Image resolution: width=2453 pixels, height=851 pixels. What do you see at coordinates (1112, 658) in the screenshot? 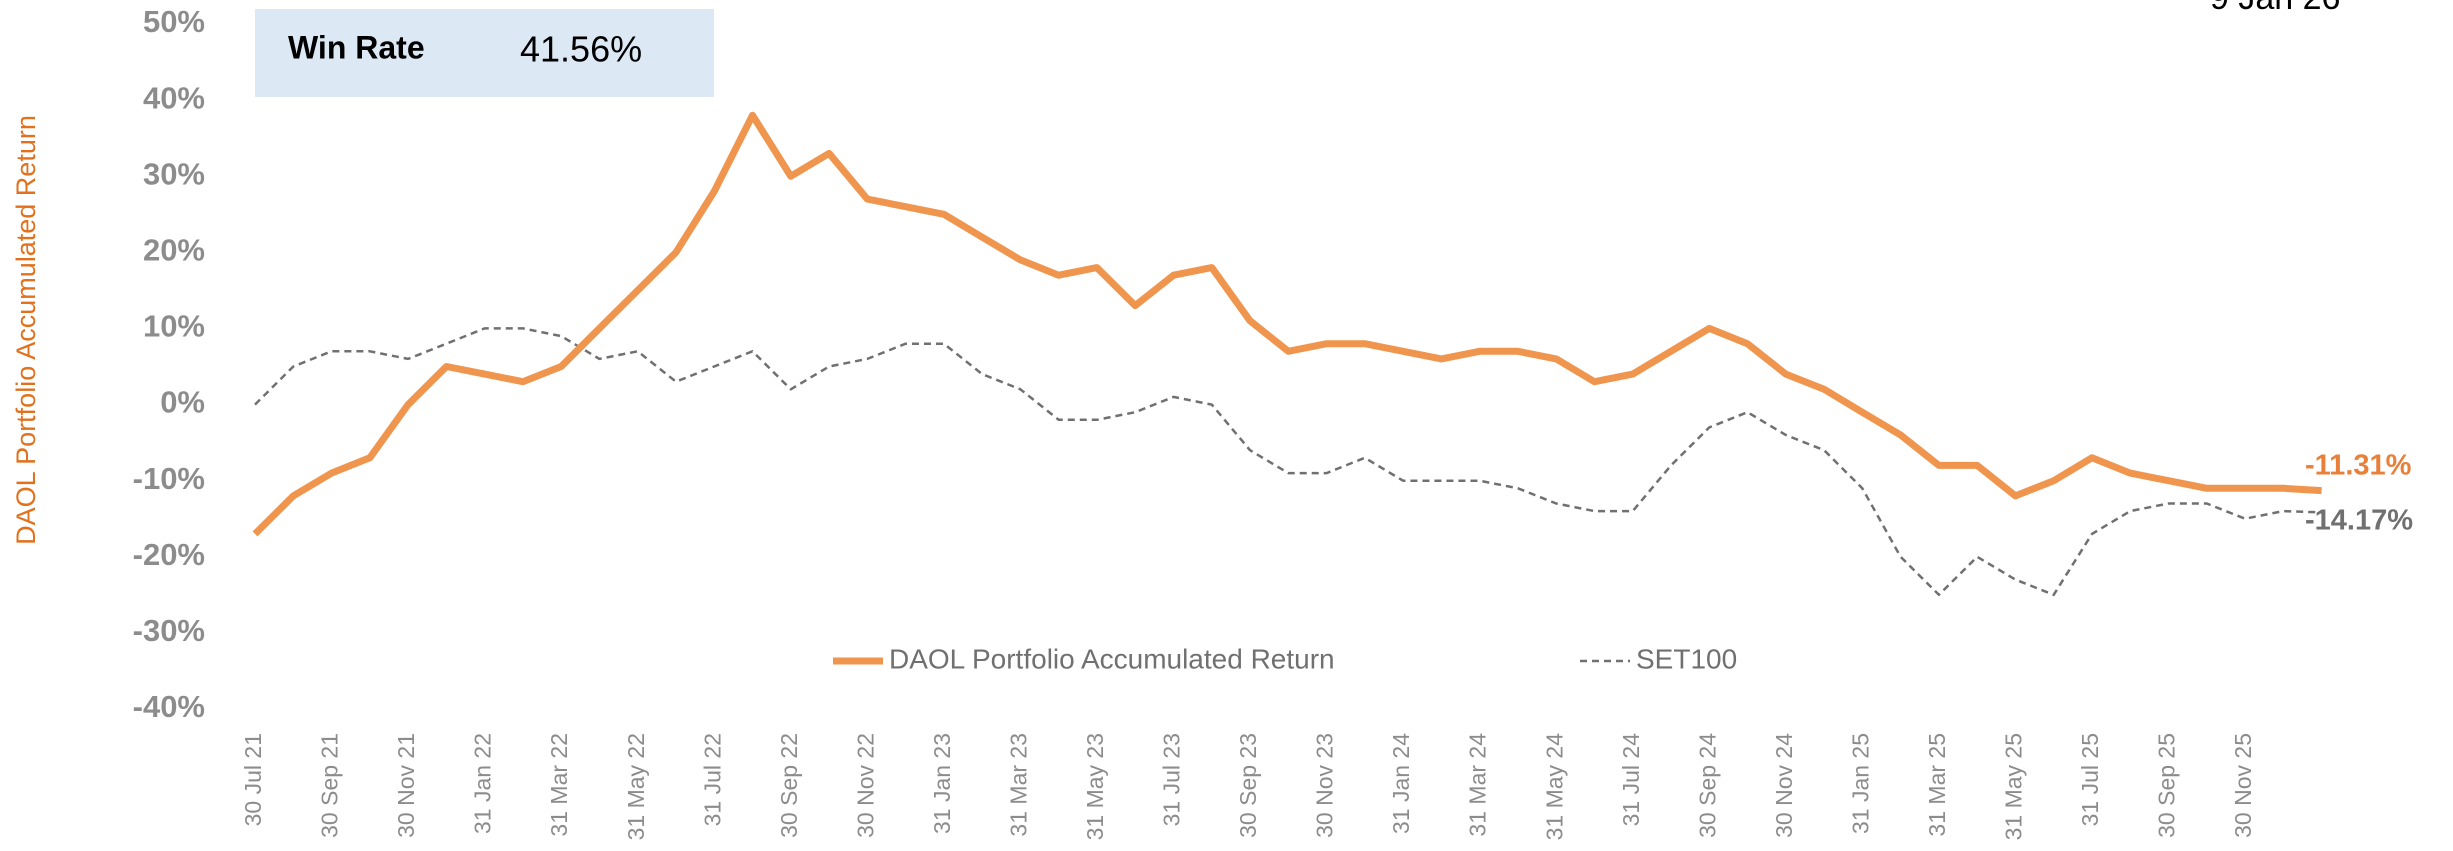
I see `legend-label: DAOL Portfolio Accumulated Return` at bounding box center [1112, 658].